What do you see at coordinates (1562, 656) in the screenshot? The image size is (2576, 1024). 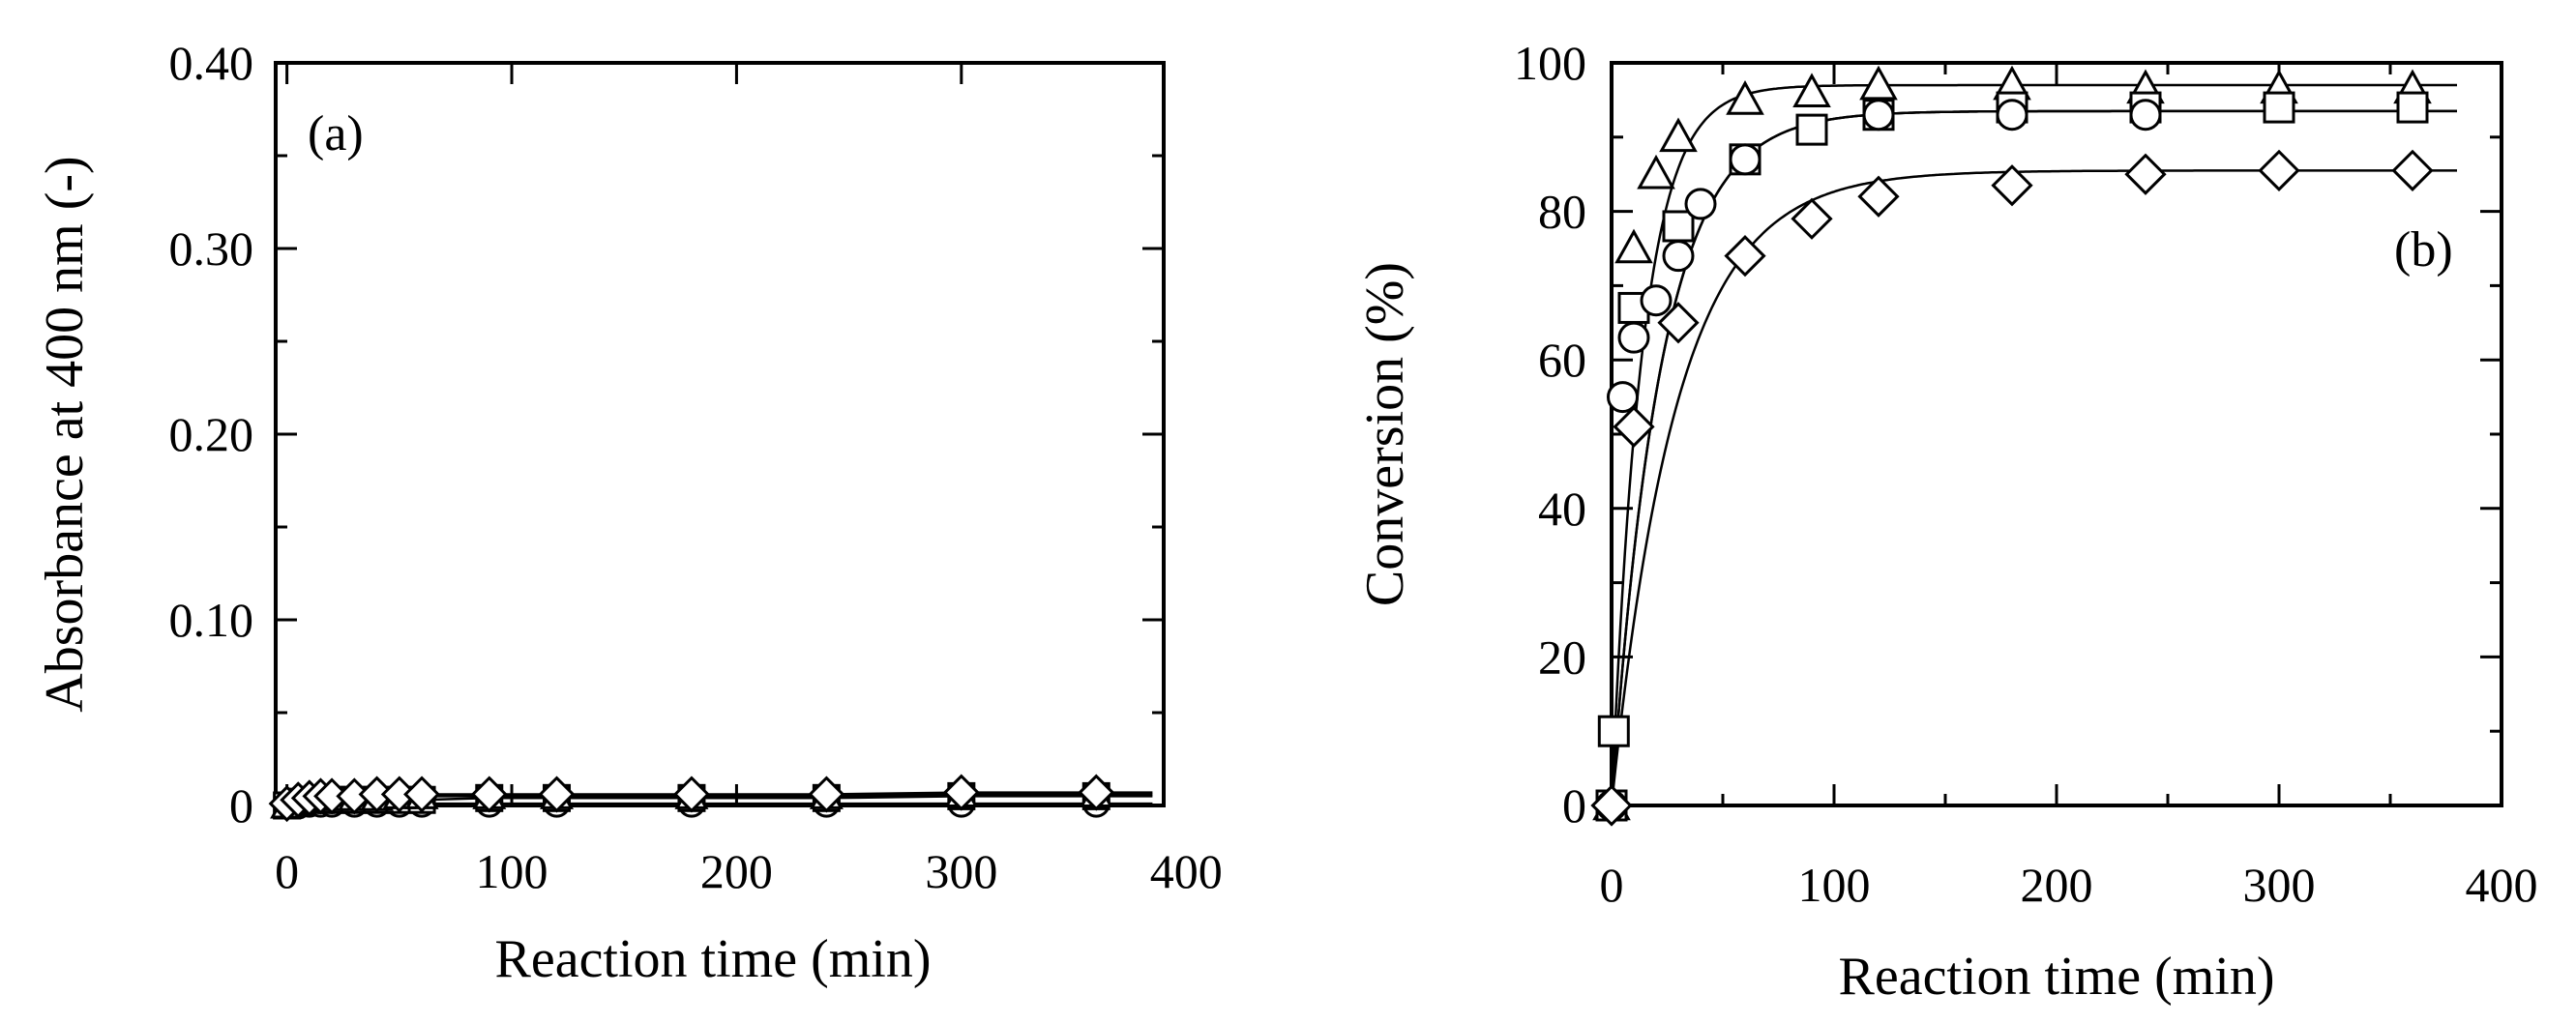 I see `y-tick-label: 20` at bounding box center [1562, 656].